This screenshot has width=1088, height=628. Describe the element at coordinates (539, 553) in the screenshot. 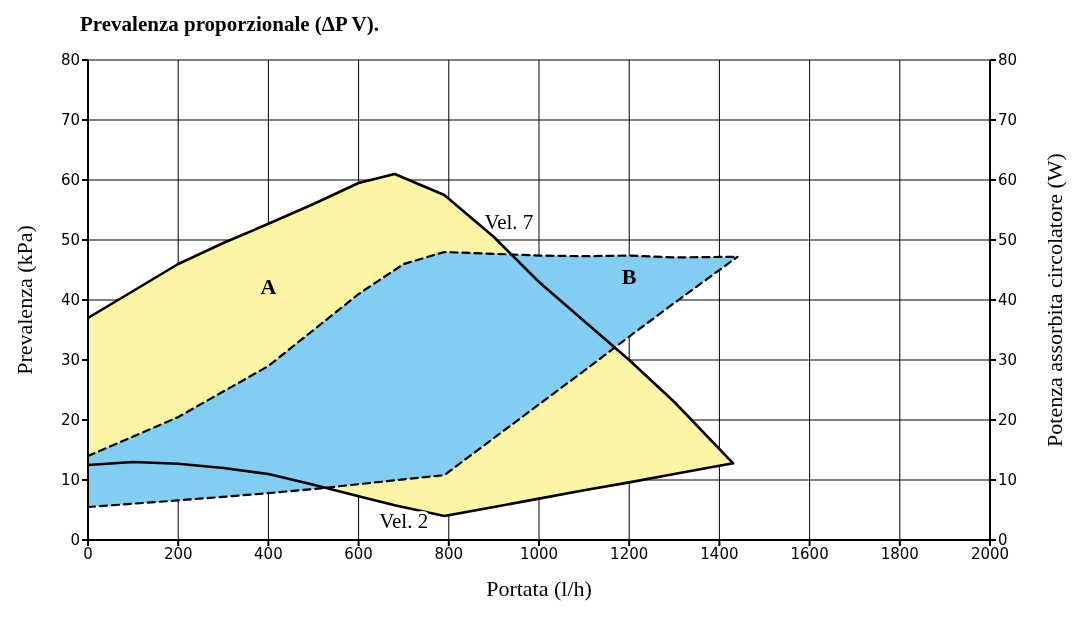

I see `x-tick-label: 1000` at that location.